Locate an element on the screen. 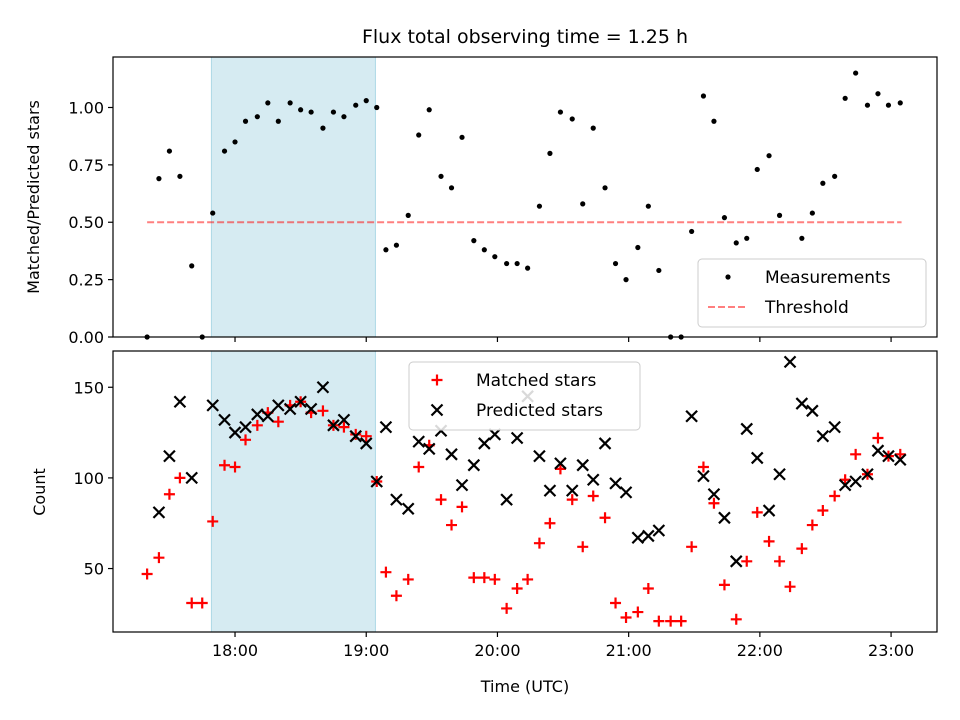 The image size is (960, 720). legend-measurements-marker is located at coordinates (728, 277).